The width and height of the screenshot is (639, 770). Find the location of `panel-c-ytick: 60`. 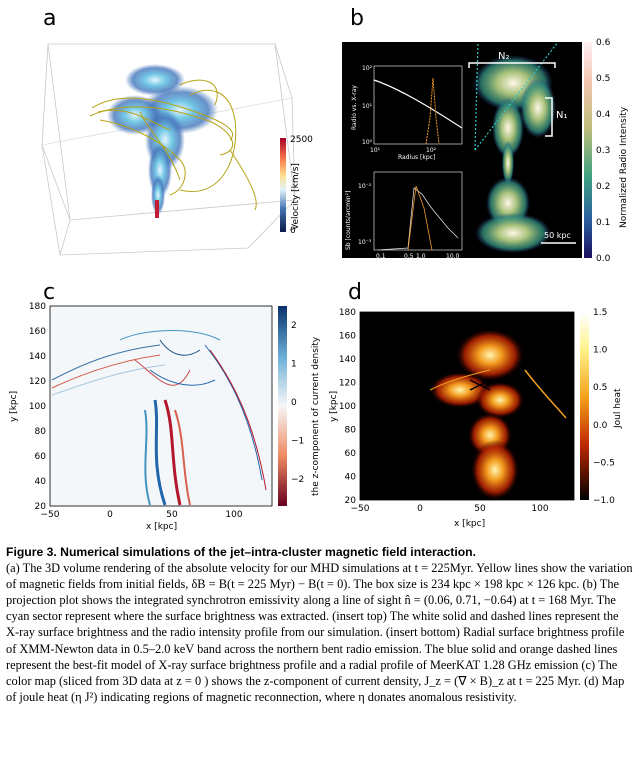

panel-c-ytick: 60 is located at coordinates (41, 457).